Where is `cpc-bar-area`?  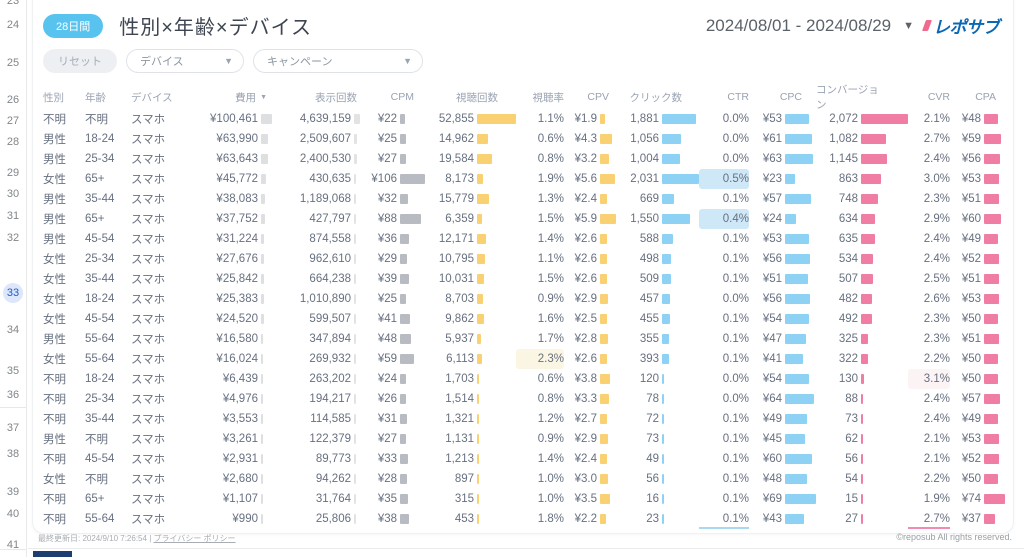 cpc-bar-area is located at coordinates (800, 399).